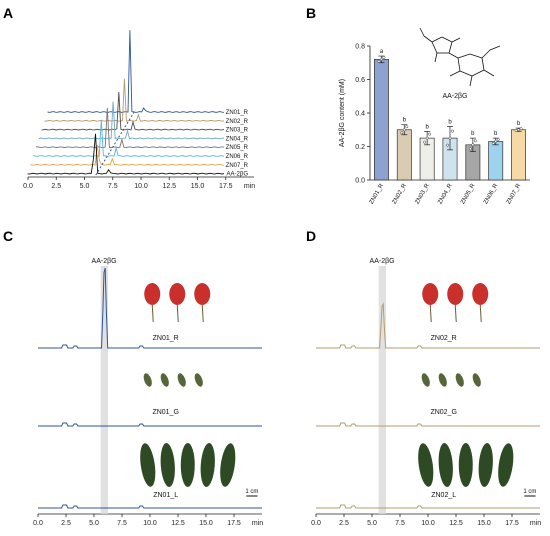 The image size is (550, 536). Describe the element at coordinates (226, 186) in the screenshot. I see `panel-a-x-tick-label: 17.5` at that location.